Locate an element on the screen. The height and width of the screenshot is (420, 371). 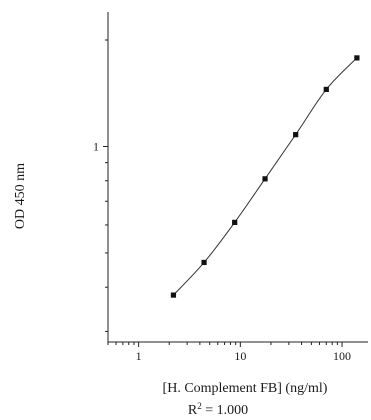
y-ticks: 1 is located at coordinates (100, 185).